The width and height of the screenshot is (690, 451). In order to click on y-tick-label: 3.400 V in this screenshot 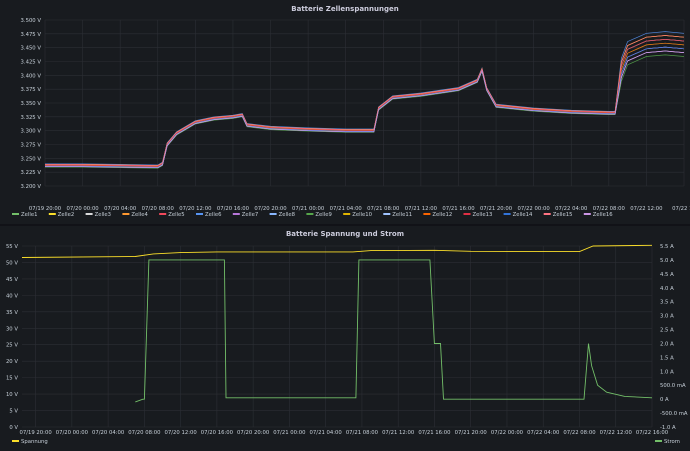, I will do `click(31, 76)`.